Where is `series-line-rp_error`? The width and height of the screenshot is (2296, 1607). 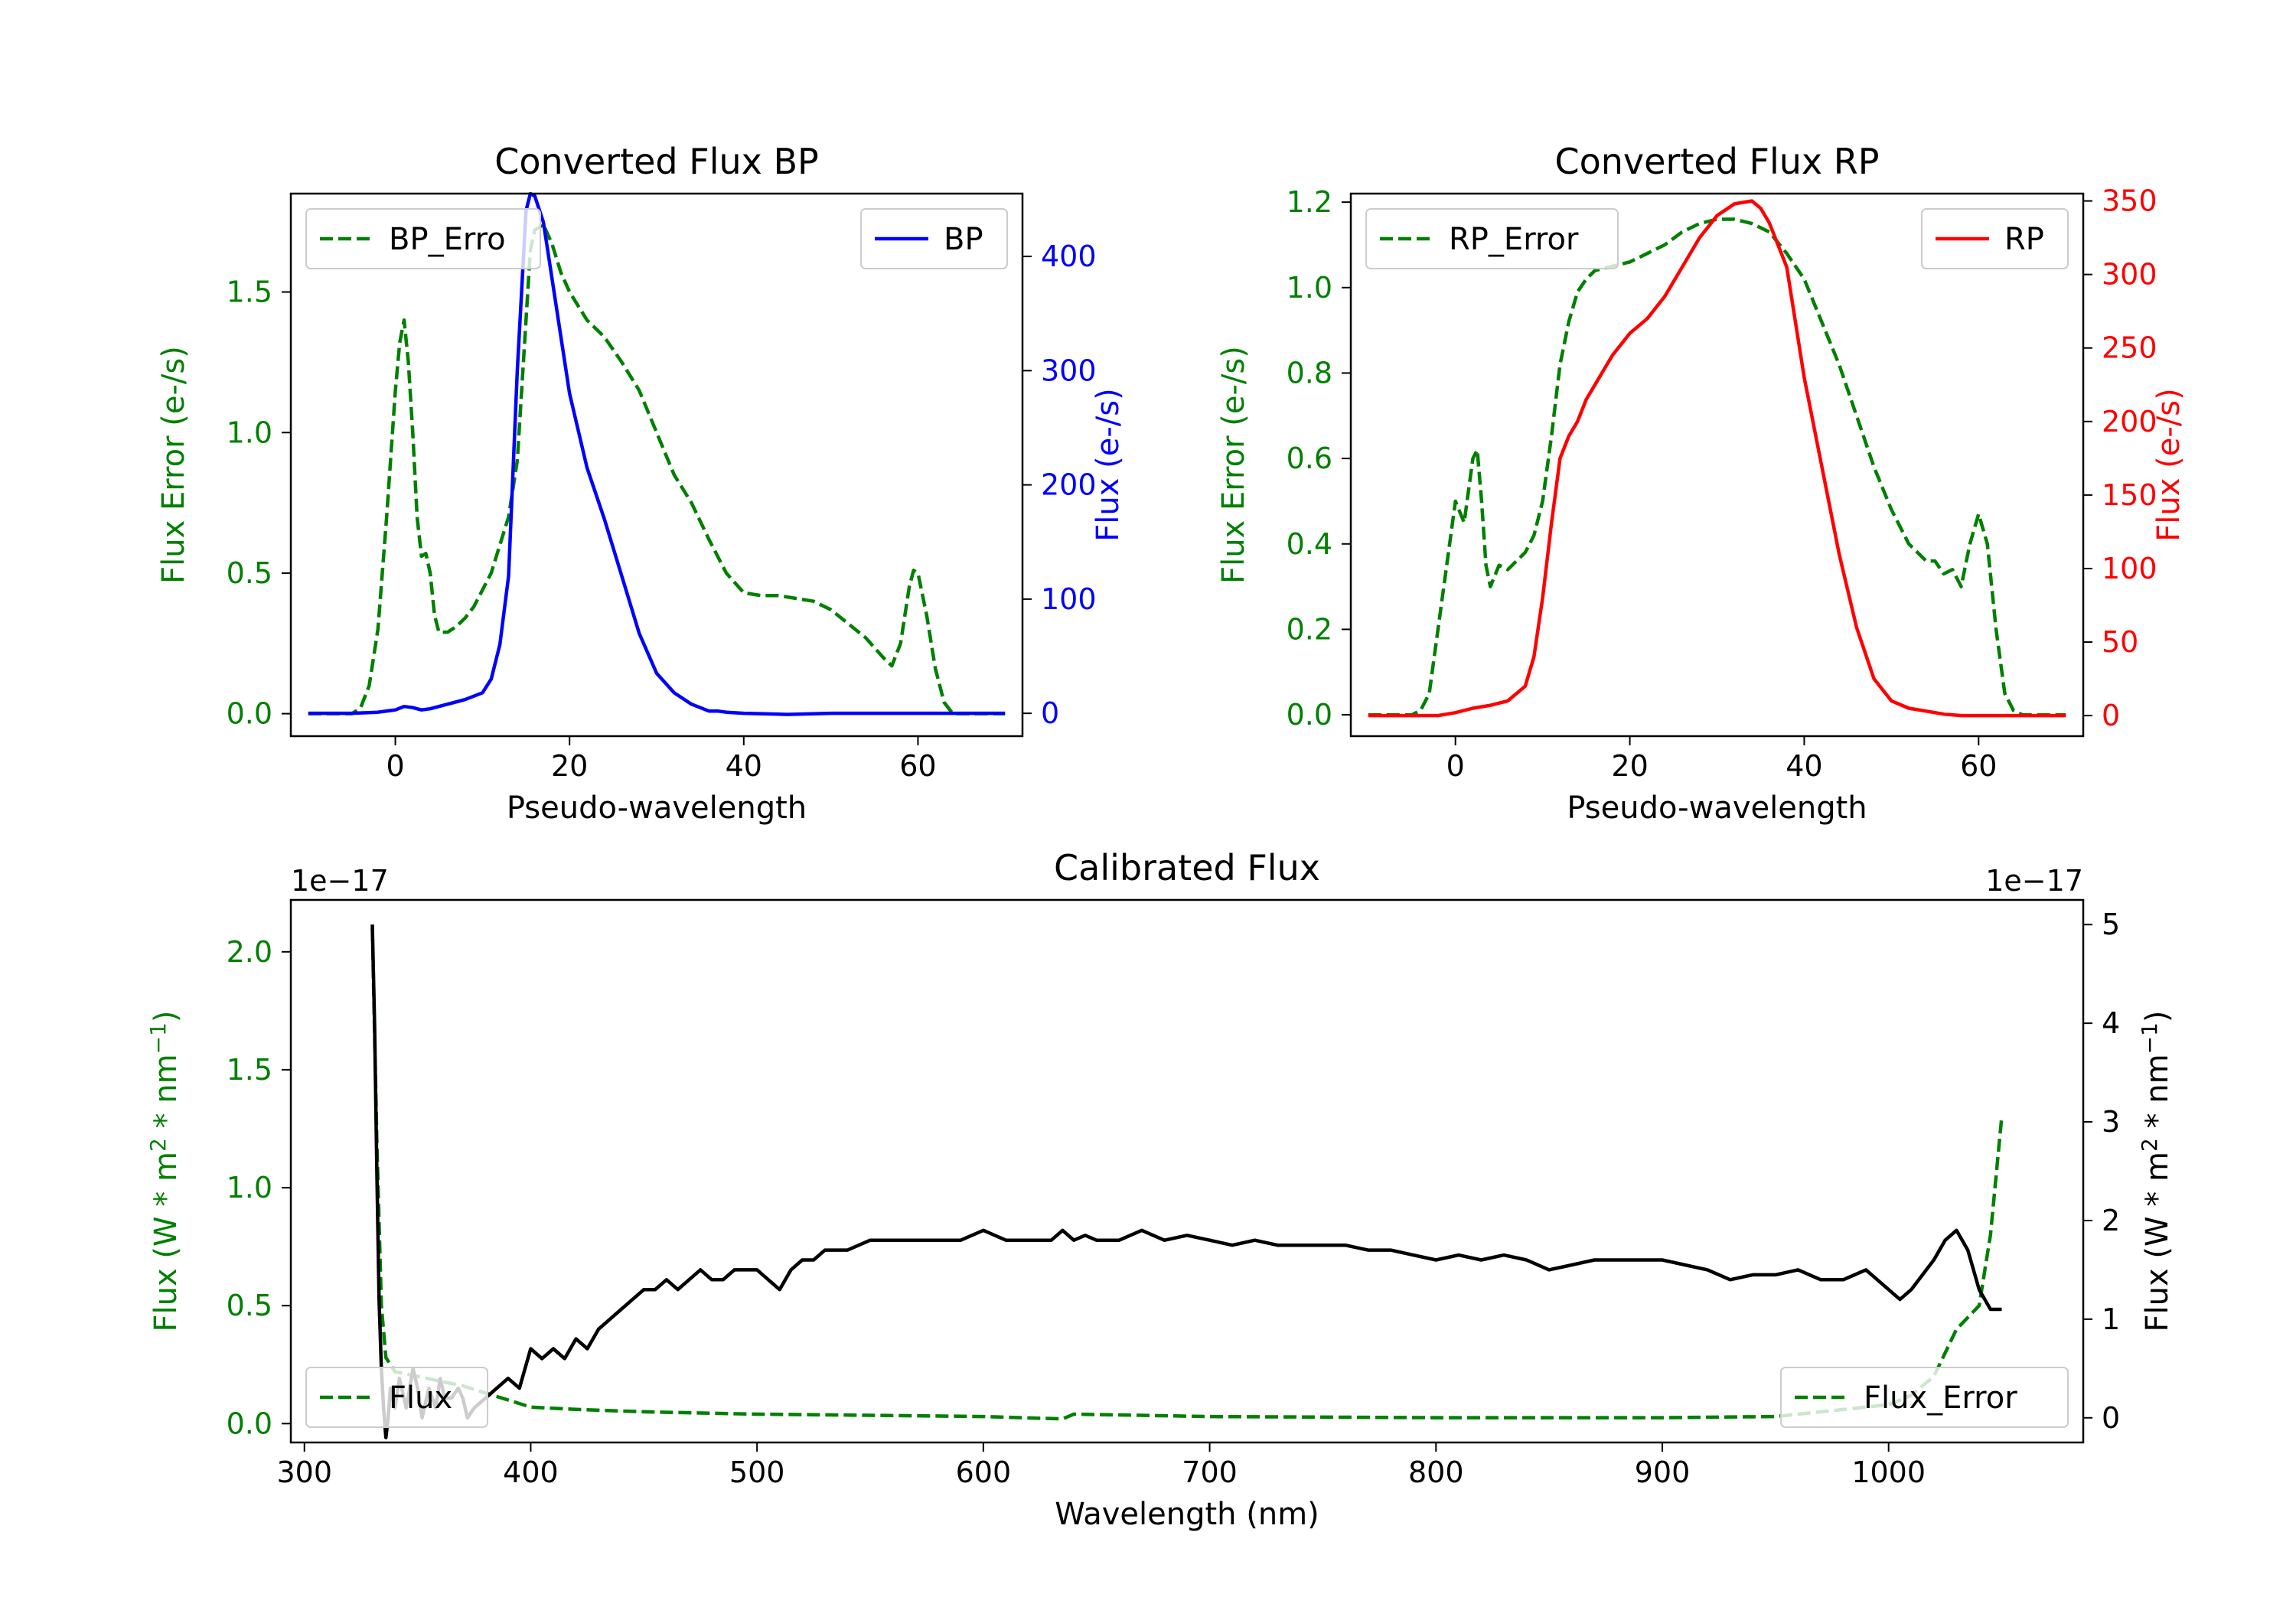 series-line-rp_error is located at coordinates (1717, 467).